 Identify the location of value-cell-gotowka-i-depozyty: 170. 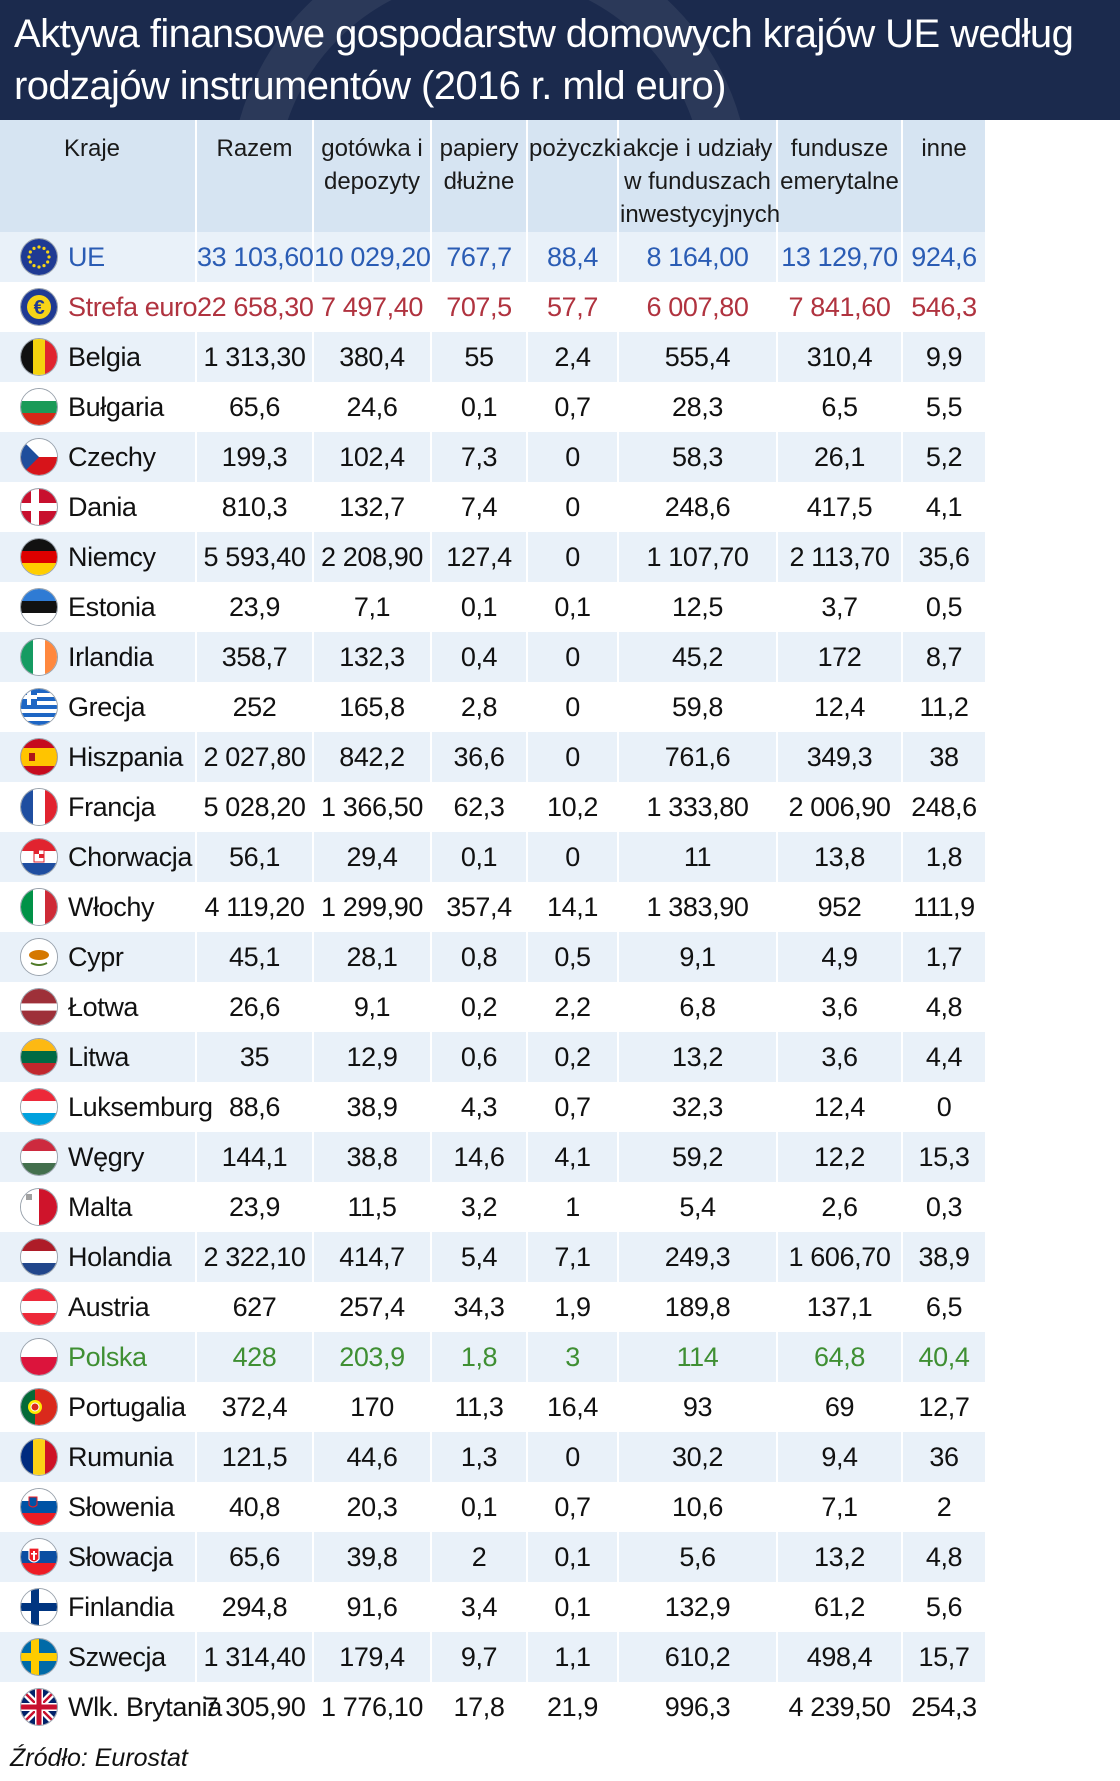
(371, 1407).